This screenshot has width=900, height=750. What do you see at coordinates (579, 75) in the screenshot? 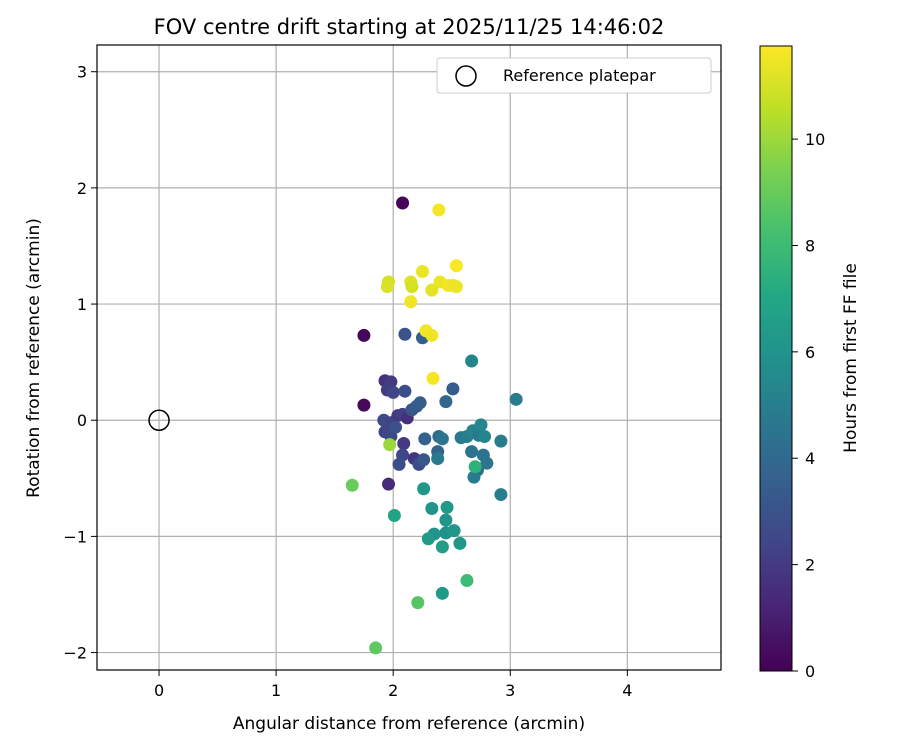
I see `legend-label: Reference platepar` at bounding box center [579, 75].